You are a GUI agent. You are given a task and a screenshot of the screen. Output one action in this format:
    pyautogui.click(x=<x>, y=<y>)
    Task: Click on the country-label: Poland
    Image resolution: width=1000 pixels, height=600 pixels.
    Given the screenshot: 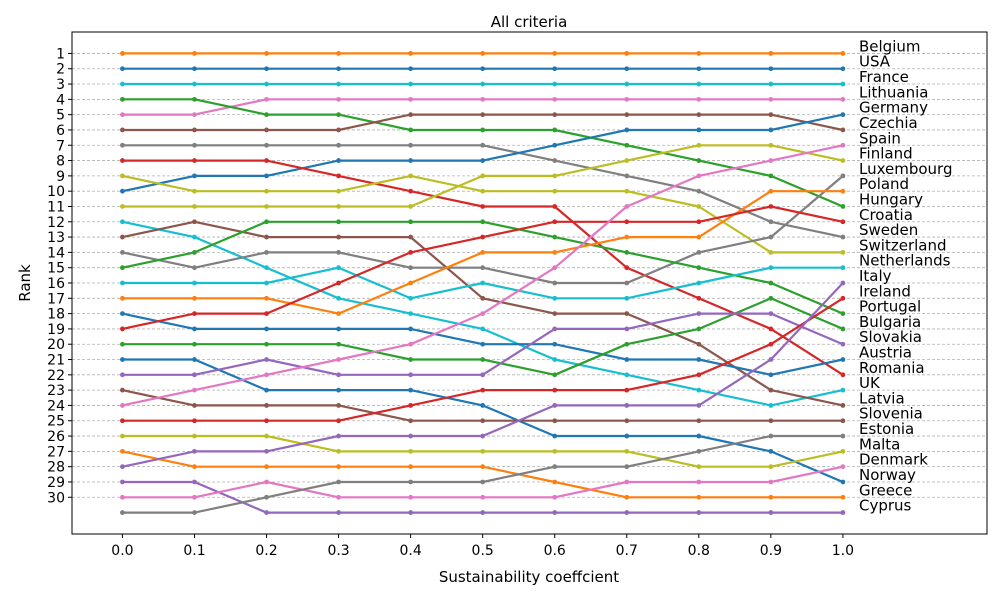 What is the action you would take?
    pyautogui.click(x=884, y=184)
    